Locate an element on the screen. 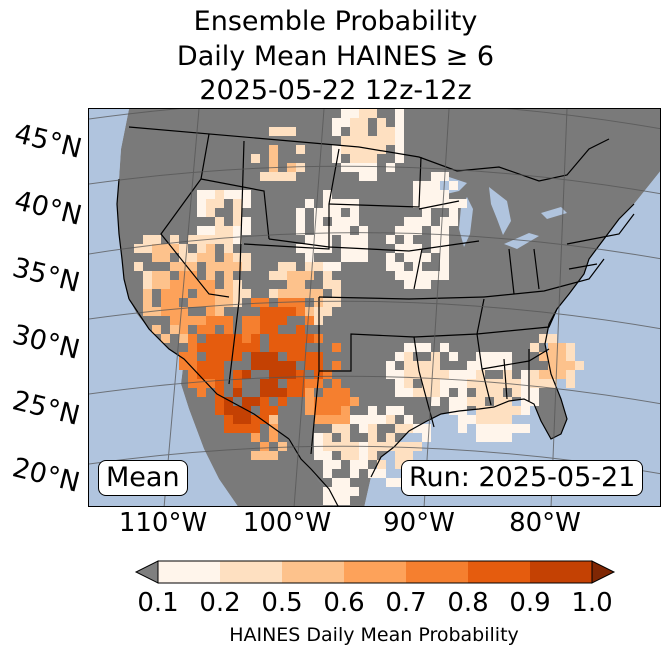  colorbar is located at coordinates (375, 572).